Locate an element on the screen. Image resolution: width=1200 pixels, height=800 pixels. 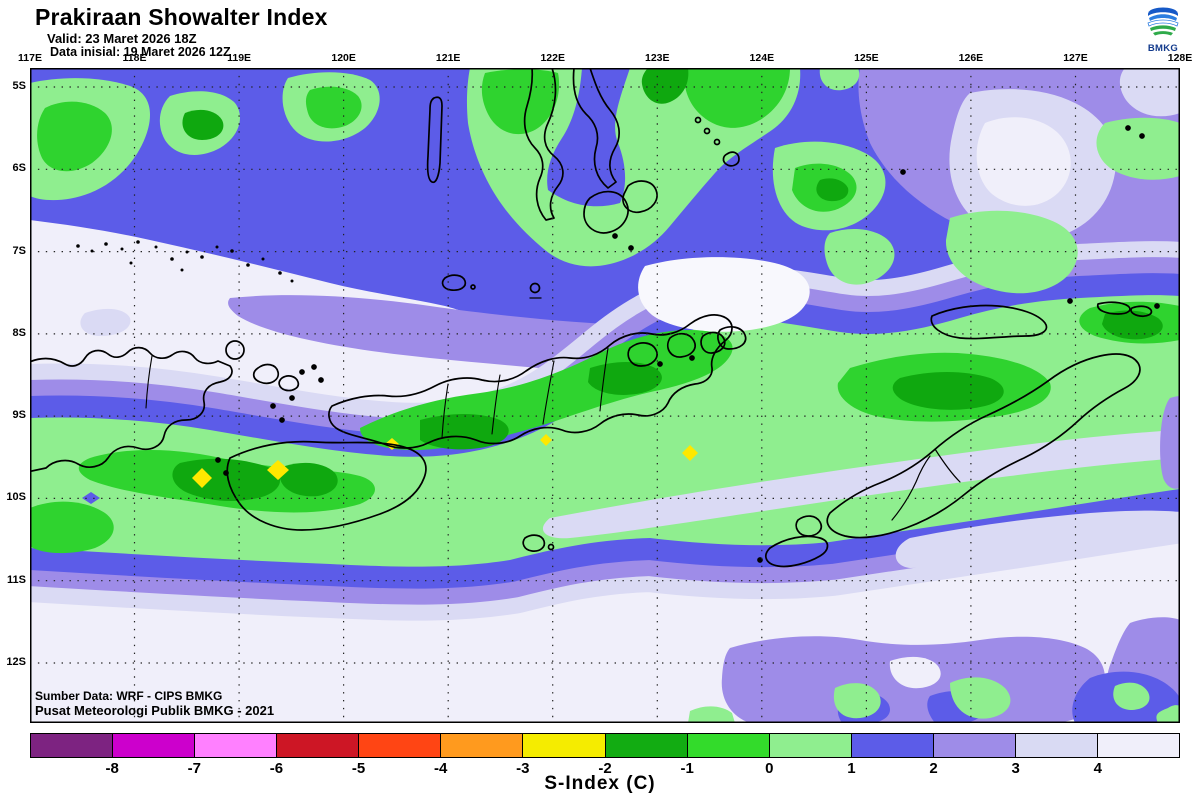
colorbar-tick-label: -6 is located at coordinates (276, 768).